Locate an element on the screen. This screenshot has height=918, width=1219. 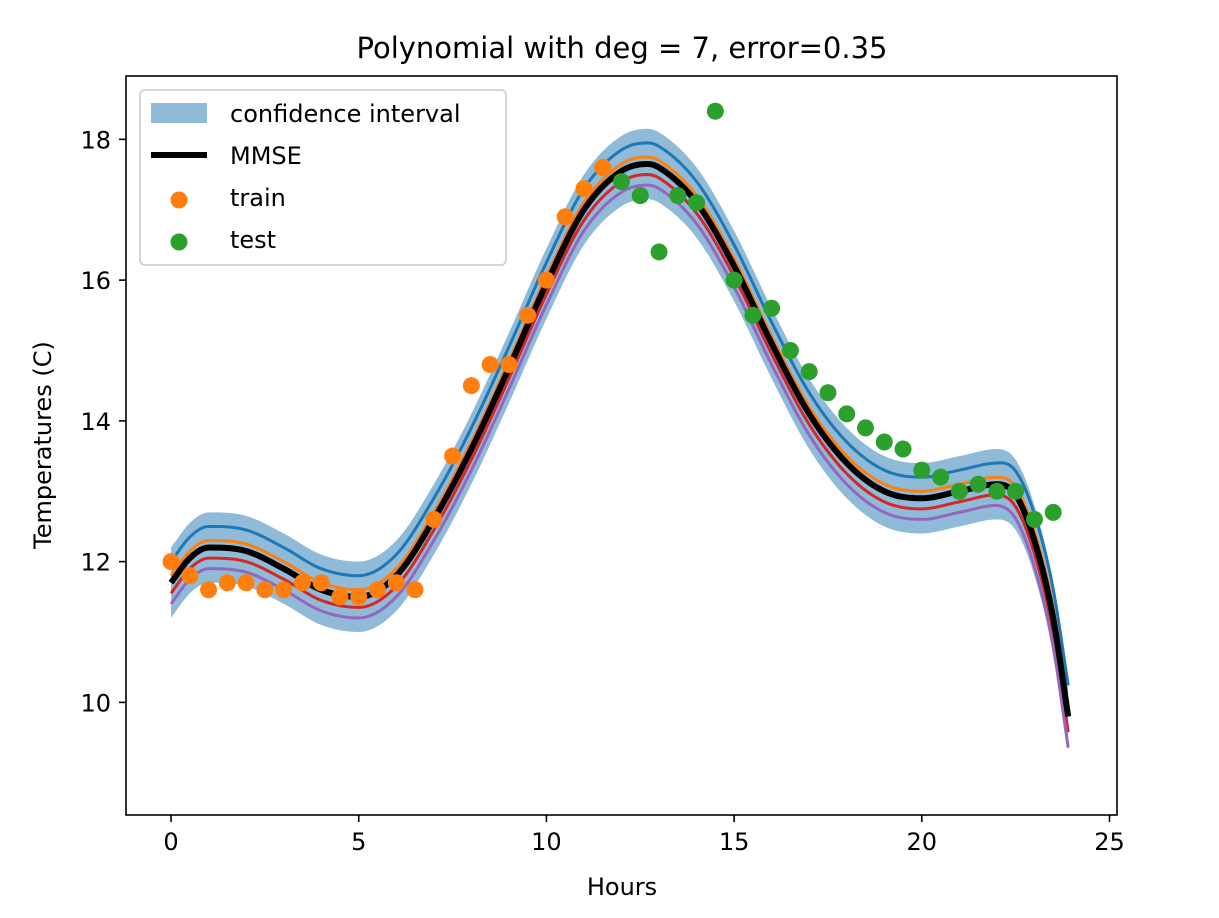
legend-label: MMSE is located at coordinates (266, 156).